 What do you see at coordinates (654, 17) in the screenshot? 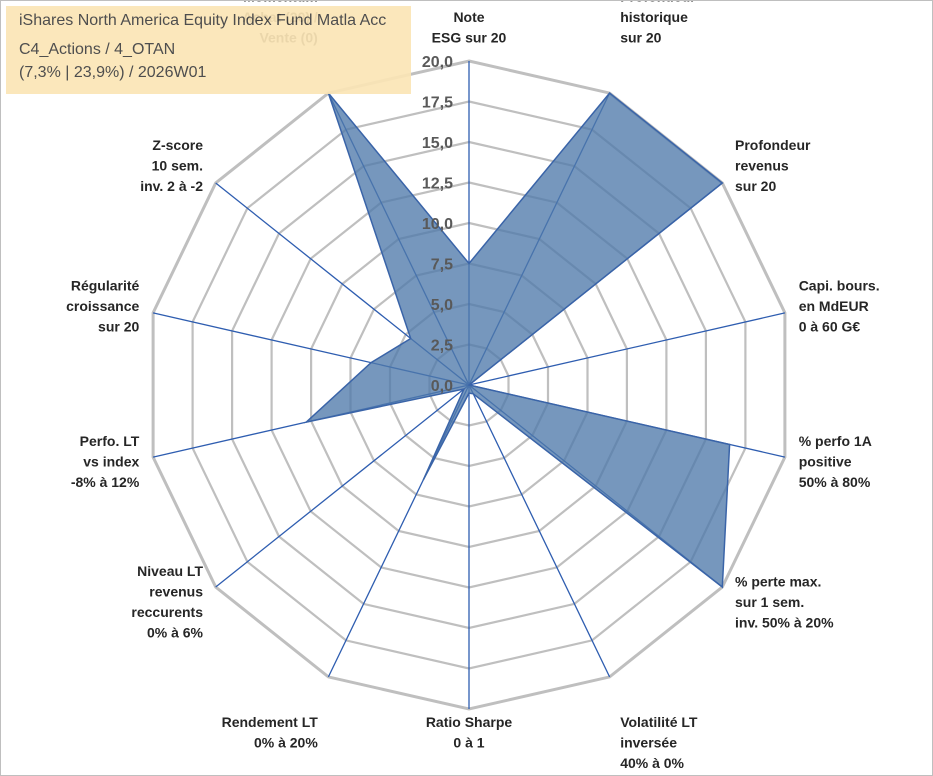
I see `axis-label-1-line-1: historique` at bounding box center [654, 17].